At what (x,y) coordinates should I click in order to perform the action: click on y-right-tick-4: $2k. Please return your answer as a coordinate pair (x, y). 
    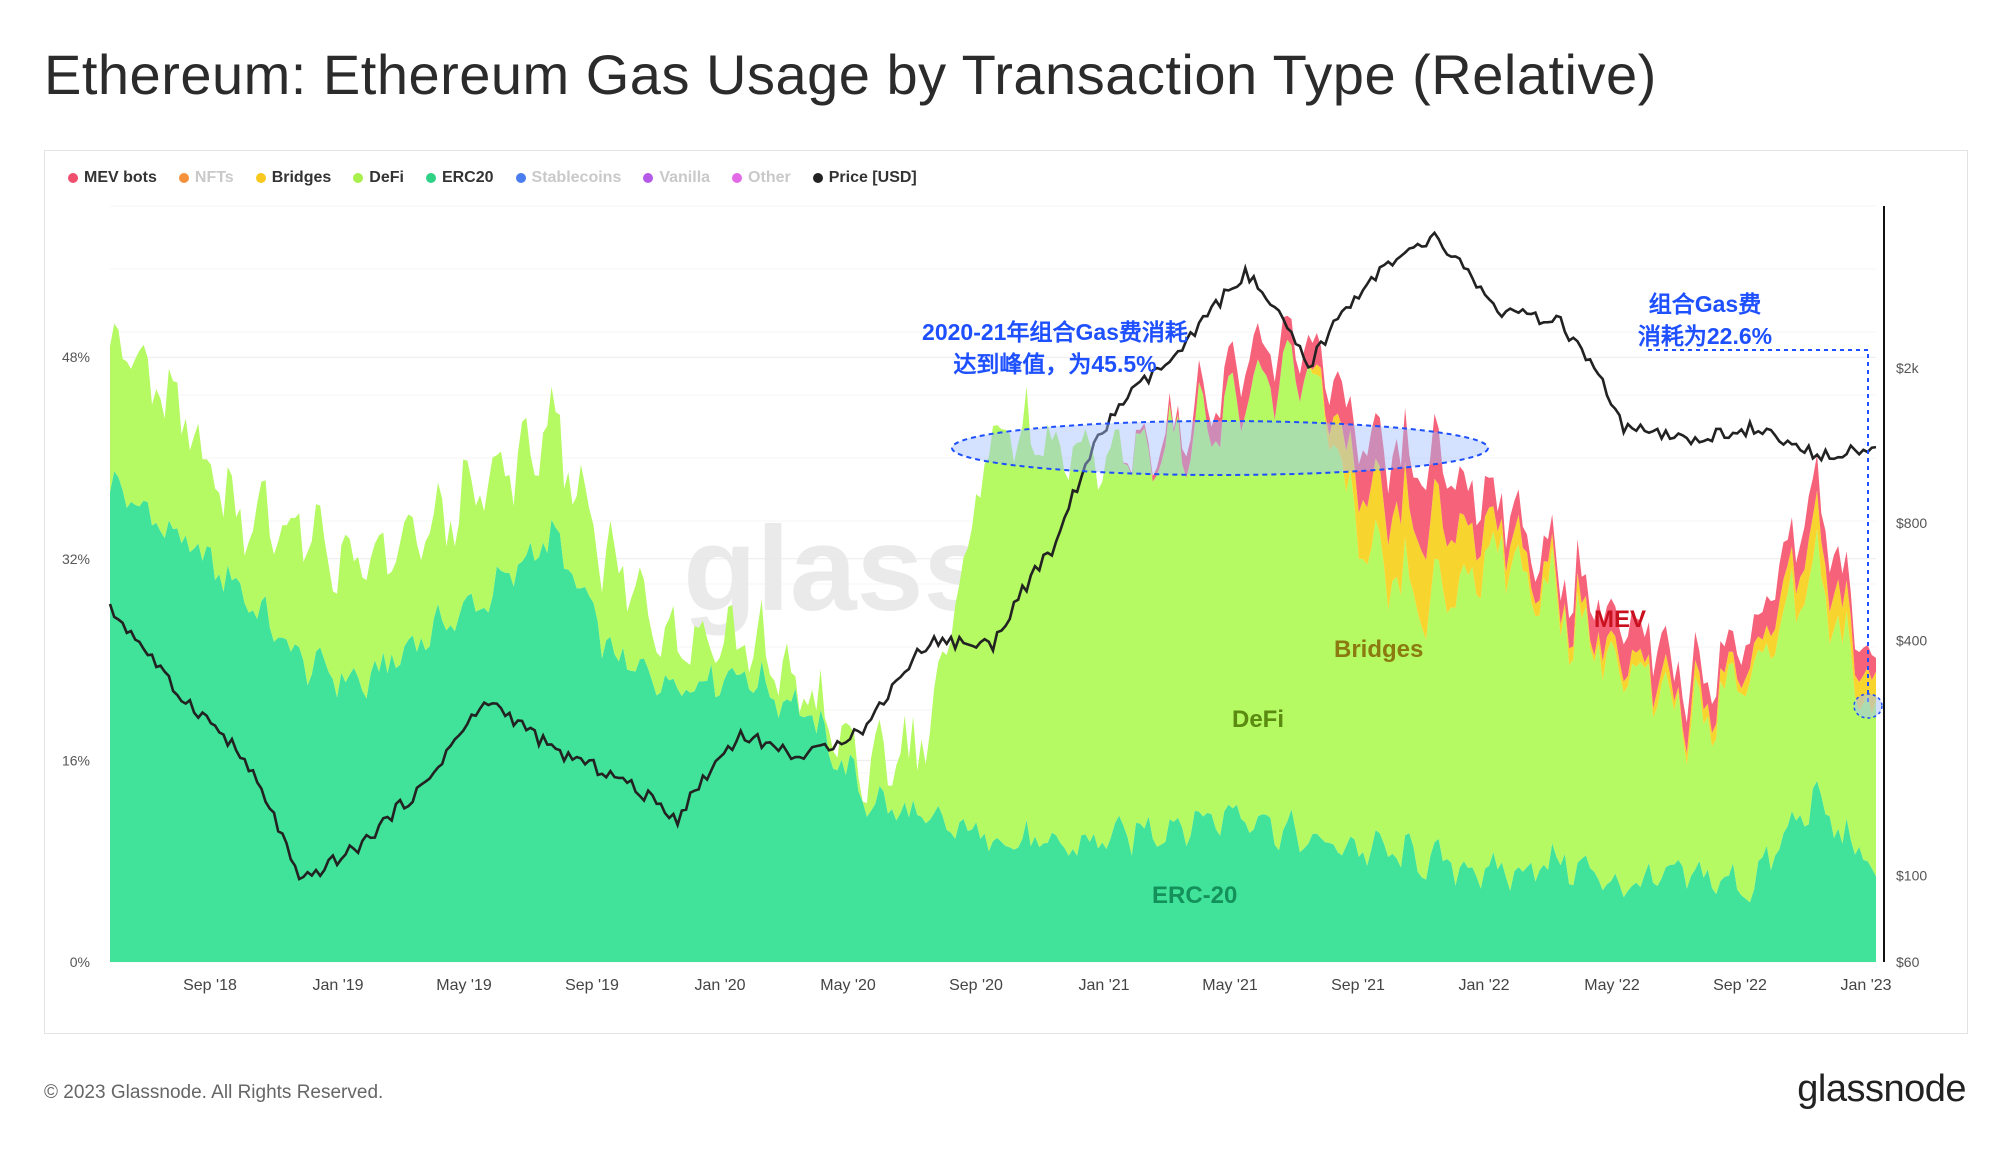
    Looking at the image, I should click on (1908, 368).